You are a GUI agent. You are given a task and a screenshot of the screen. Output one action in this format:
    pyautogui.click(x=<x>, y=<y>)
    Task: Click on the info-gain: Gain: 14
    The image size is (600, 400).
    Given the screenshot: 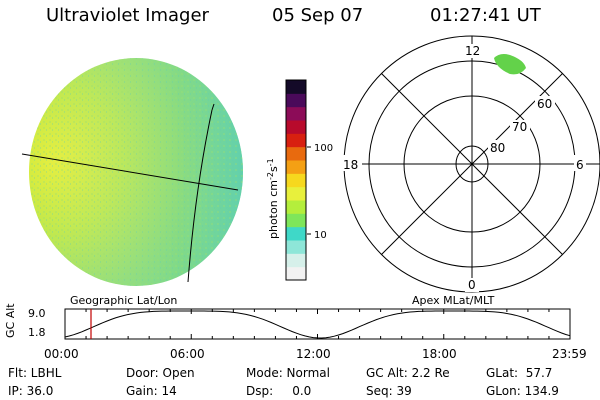 What is the action you would take?
    pyautogui.click(x=151, y=391)
    